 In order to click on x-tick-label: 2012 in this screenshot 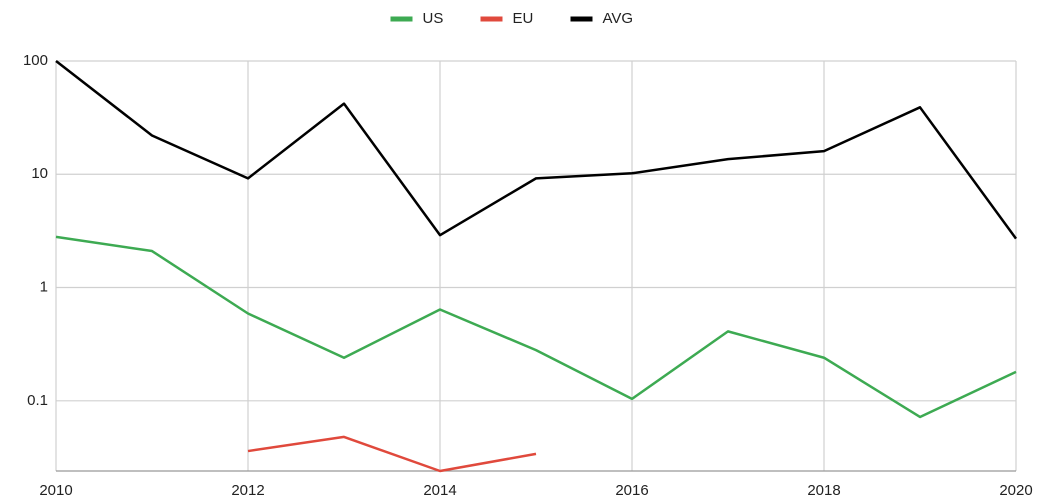, I will do `click(247, 490)`.